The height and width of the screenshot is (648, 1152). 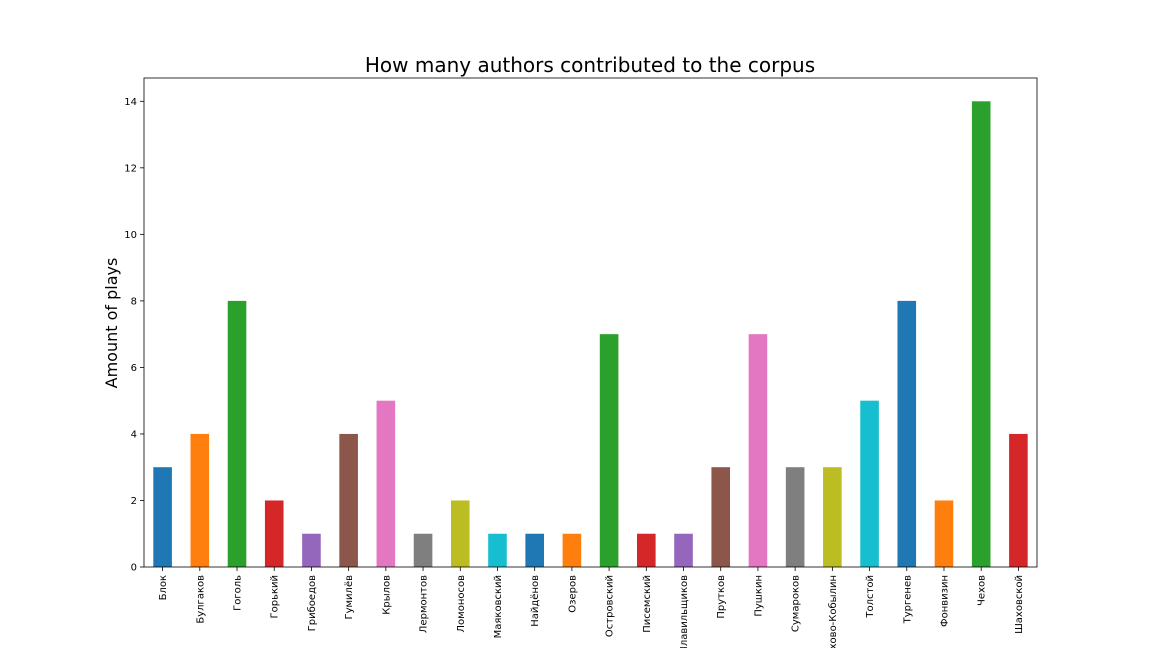 What do you see at coordinates (796, 603) in the screenshot?
I see `x-tick-label: Сумароков` at bounding box center [796, 603].